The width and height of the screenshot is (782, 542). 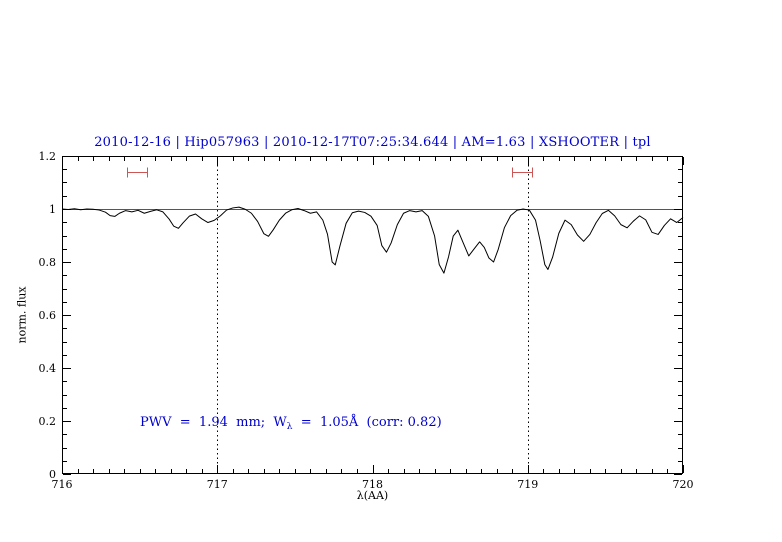 I want to click on x-axis-label: λ(AA), so click(x=372, y=495).